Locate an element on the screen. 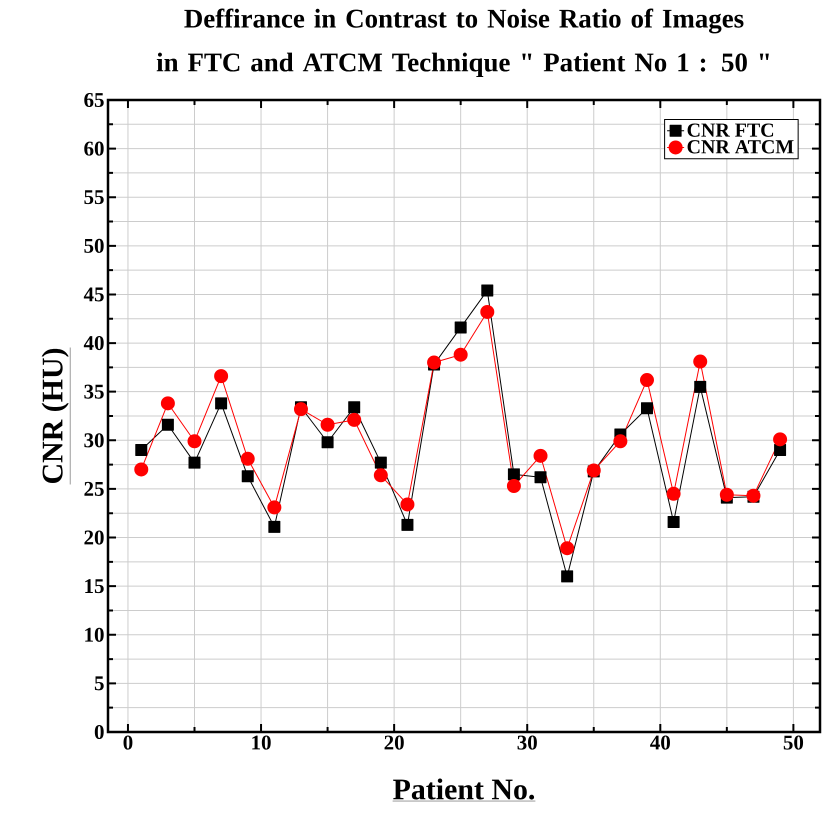 This screenshot has height=839, width=823. y-tick-label: 55 is located at coordinates (94, 197).